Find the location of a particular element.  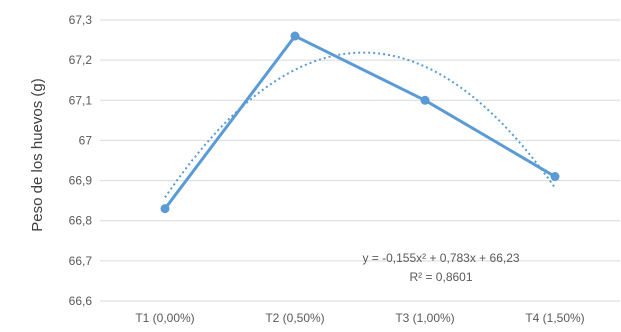

y-tick-label: 67 is located at coordinates (86, 140).